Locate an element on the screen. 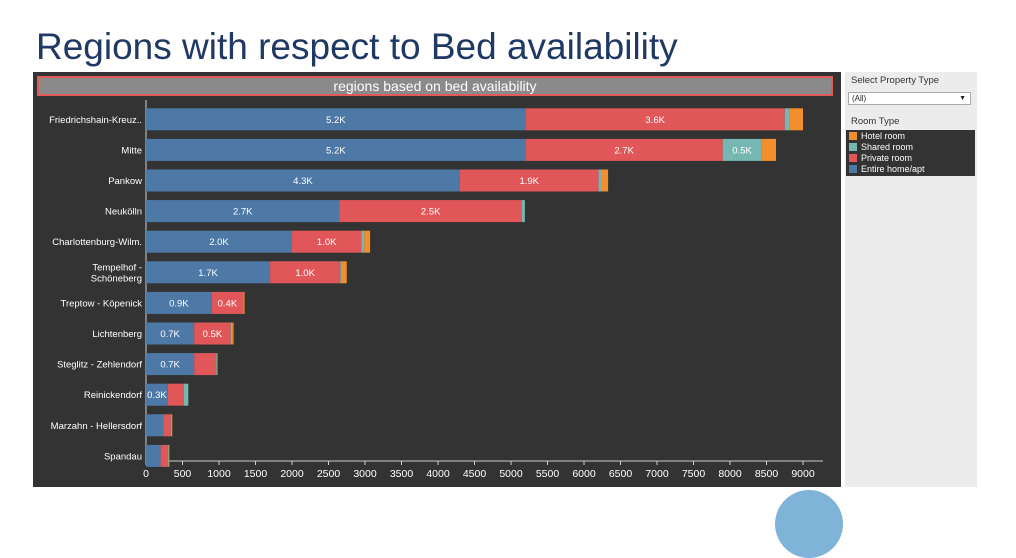  bar-mitte-entire-home-apt is located at coordinates (336, 149).